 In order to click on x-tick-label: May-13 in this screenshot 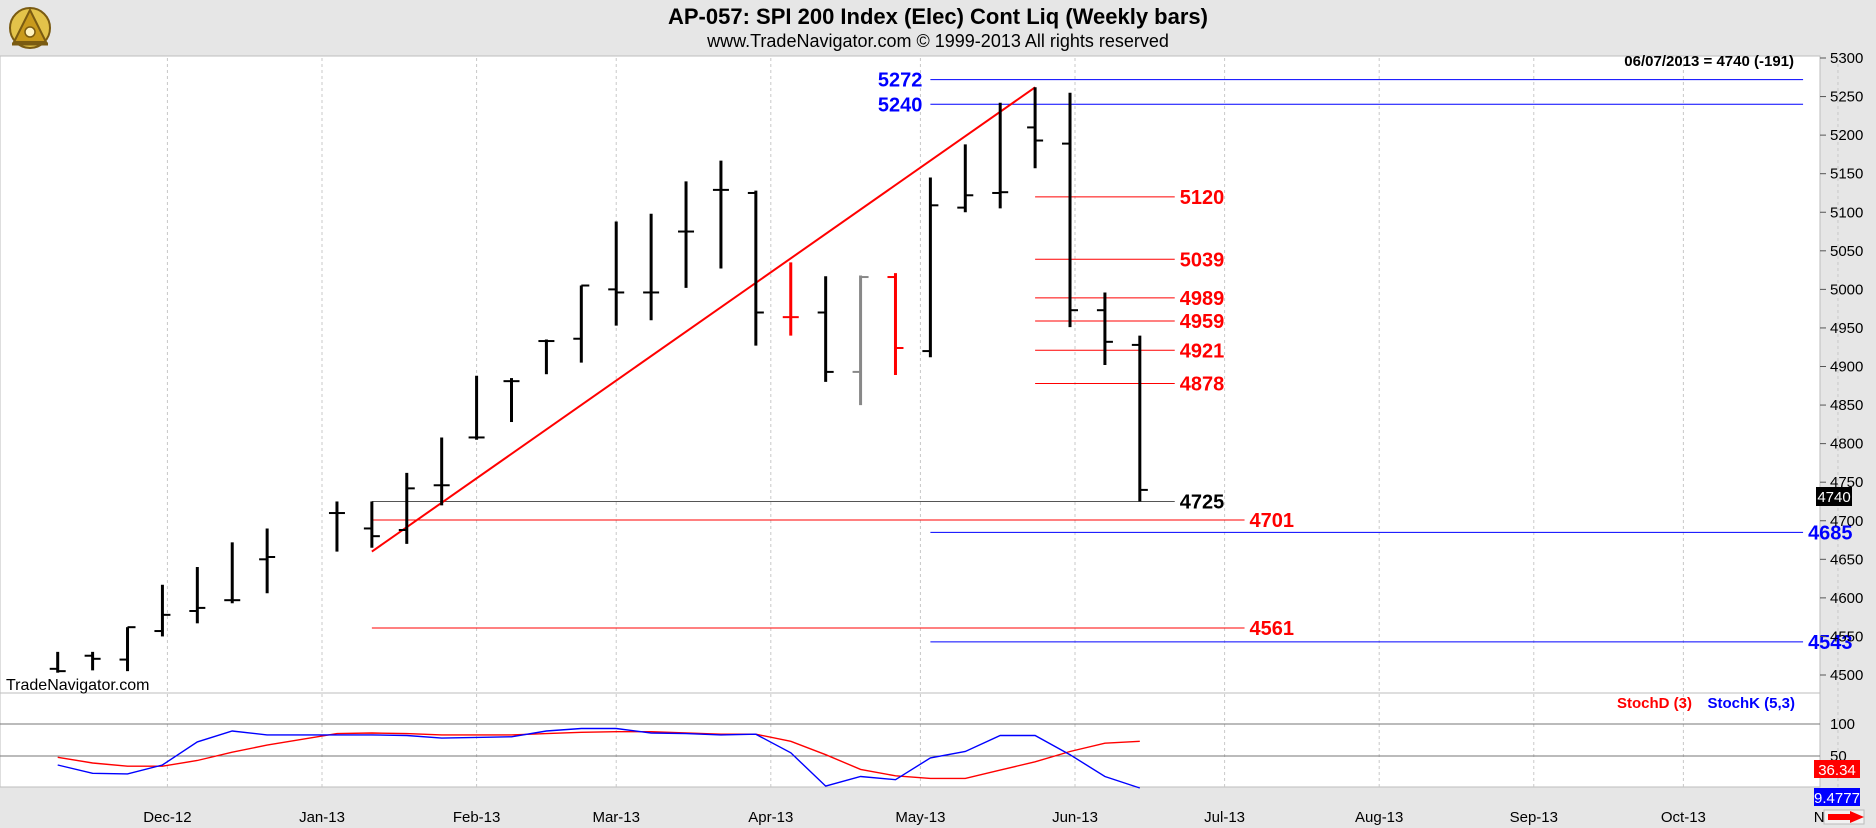, I will do `click(920, 817)`.